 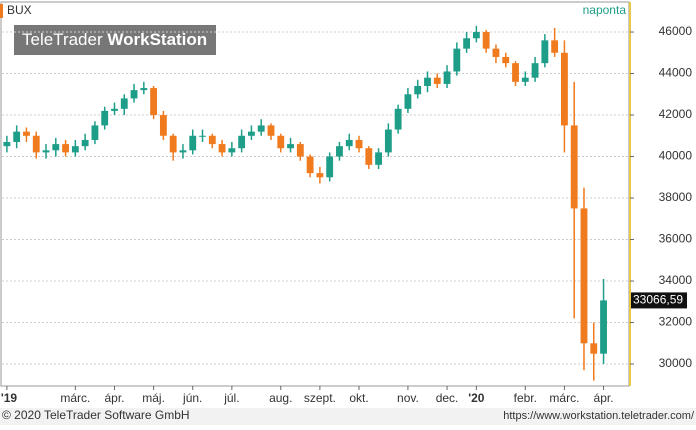 What do you see at coordinates (280, 398) in the screenshot?
I see `x-tick-label: aug.` at bounding box center [280, 398].